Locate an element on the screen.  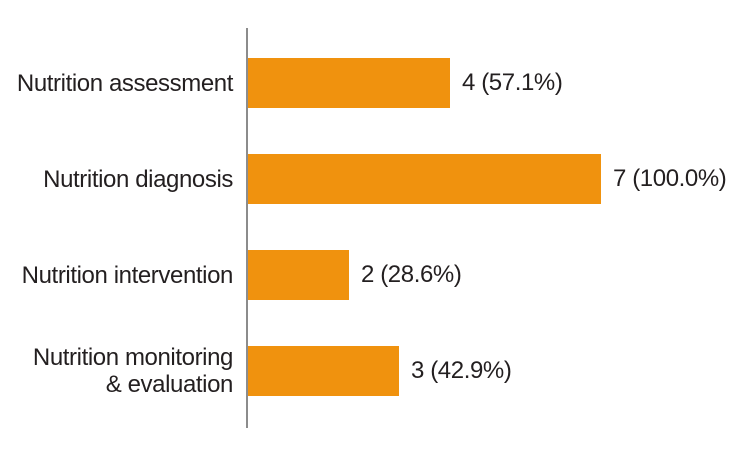
y-axis-line is located at coordinates (247, 228).